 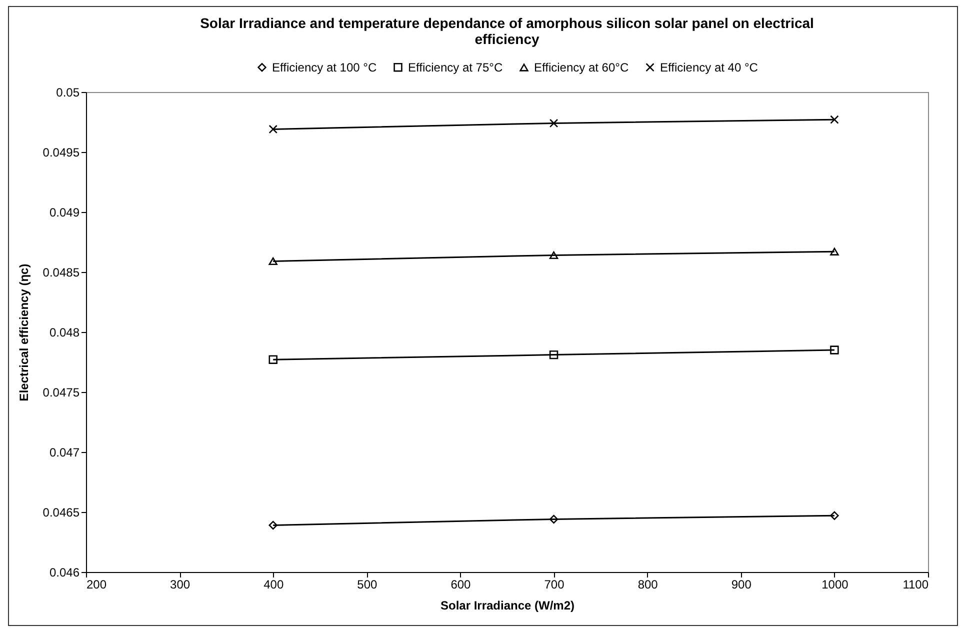 I want to click on legend-label: Efficiency at 100 °C, so click(x=324, y=67).